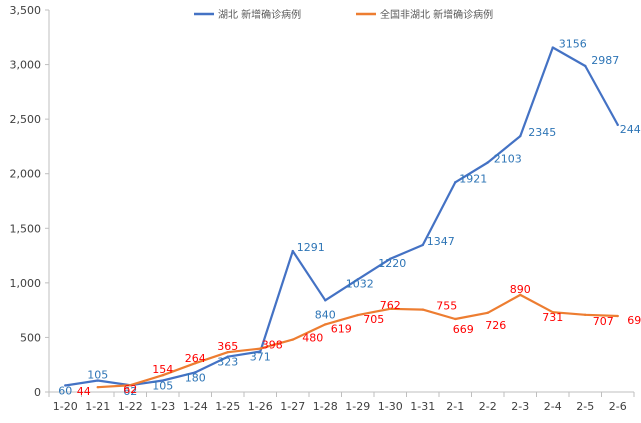  What do you see at coordinates (97, 406) in the screenshot?
I see `x-tick-label: 1-21` at bounding box center [97, 406].